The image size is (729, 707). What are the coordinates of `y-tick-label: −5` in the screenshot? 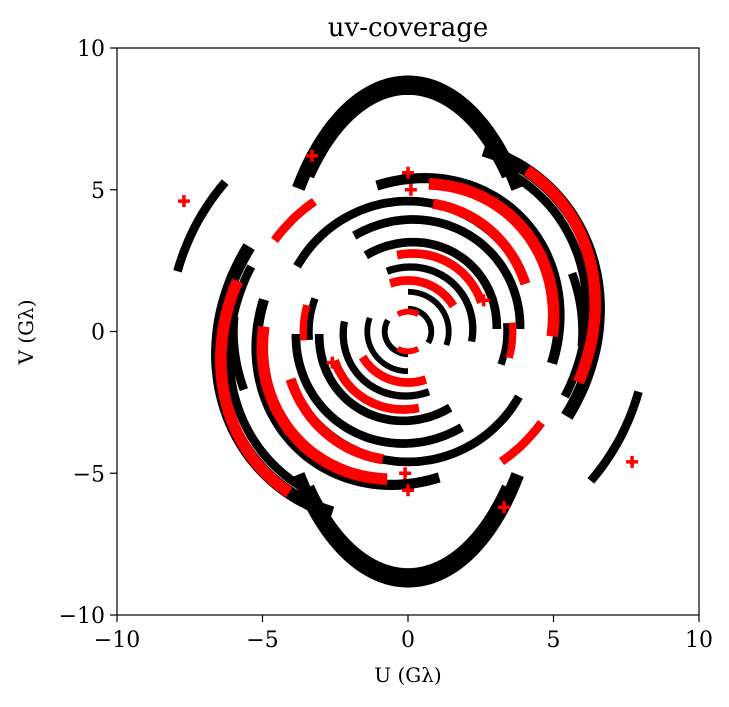 It's located at (89, 474).